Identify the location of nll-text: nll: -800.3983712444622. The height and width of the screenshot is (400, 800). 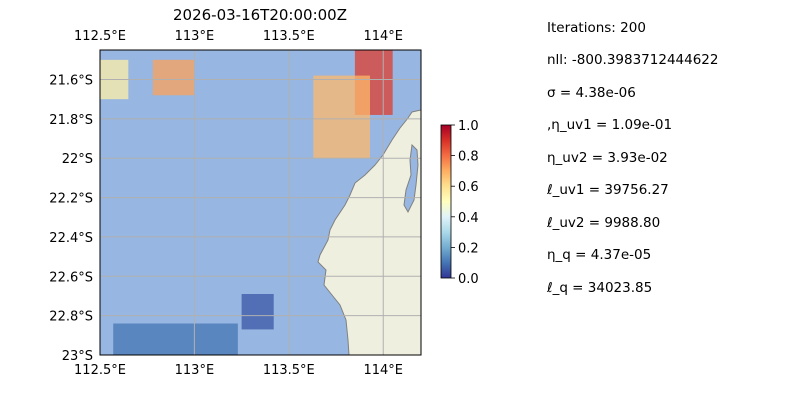
(633, 60).